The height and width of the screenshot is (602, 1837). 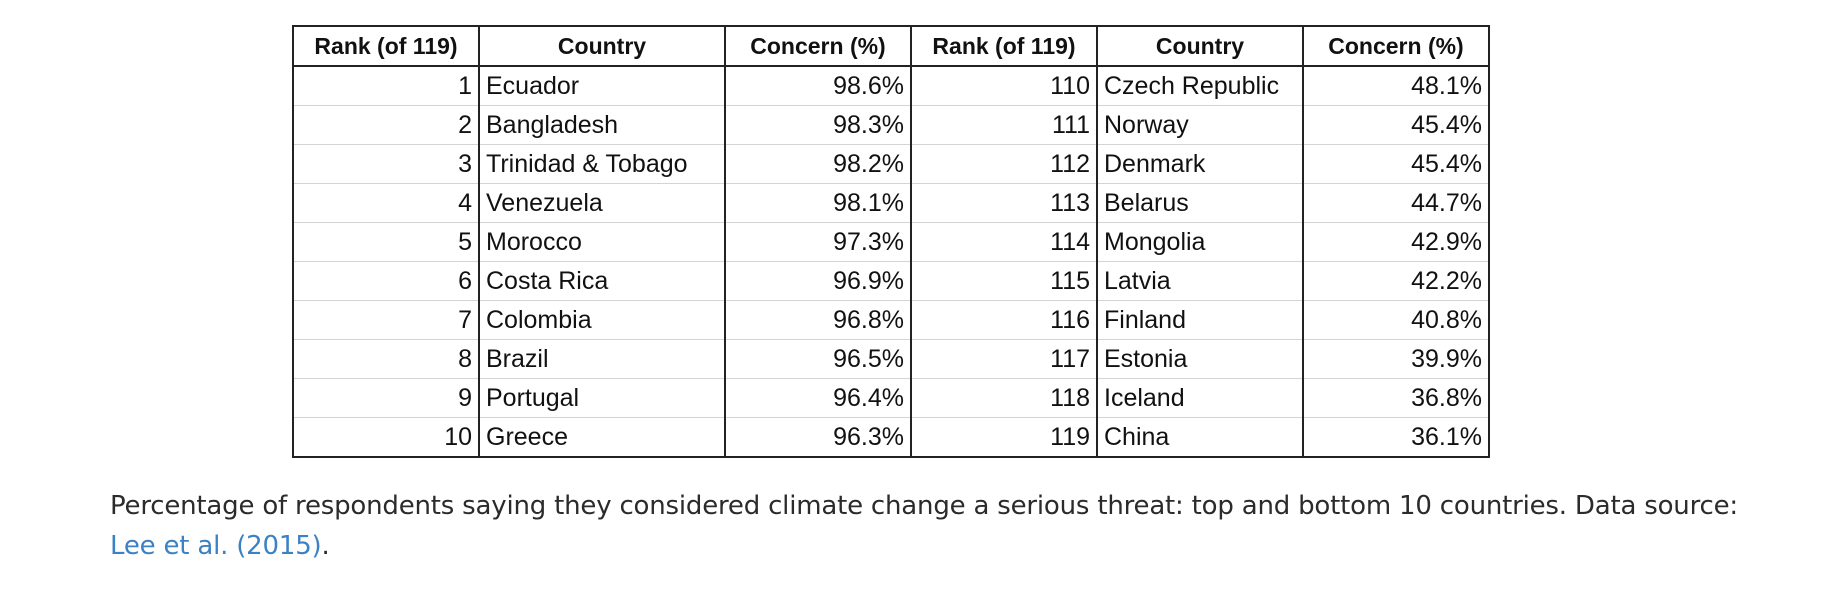 What do you see at coordinates (386, 164) in the screenshot?
I see `cell-rank-top: 3` at bounding box center [386, 164].